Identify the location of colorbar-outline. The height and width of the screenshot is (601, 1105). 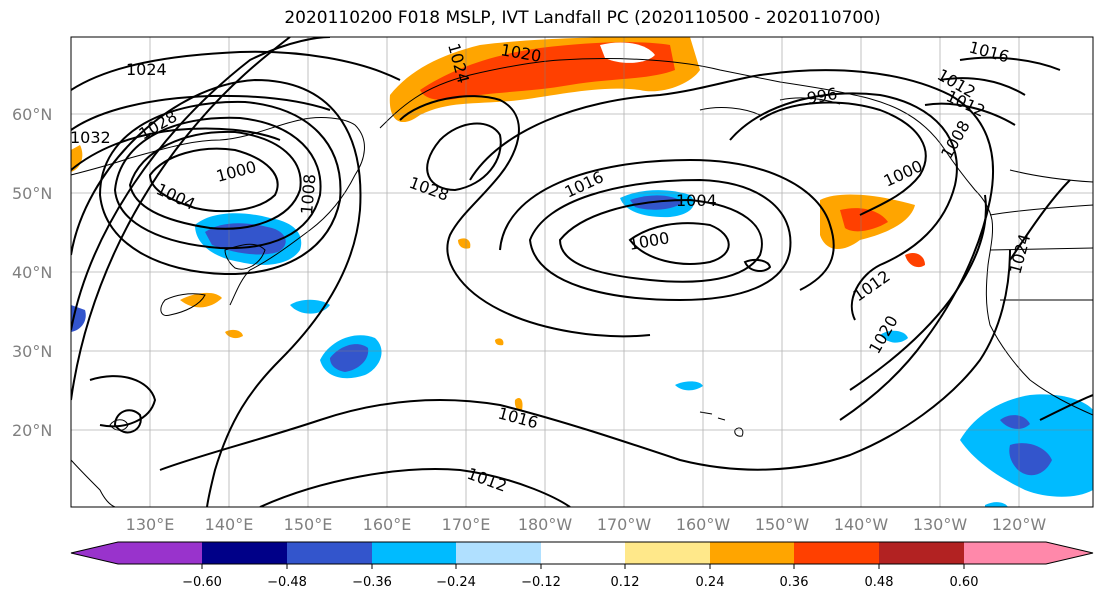
(582, 553).